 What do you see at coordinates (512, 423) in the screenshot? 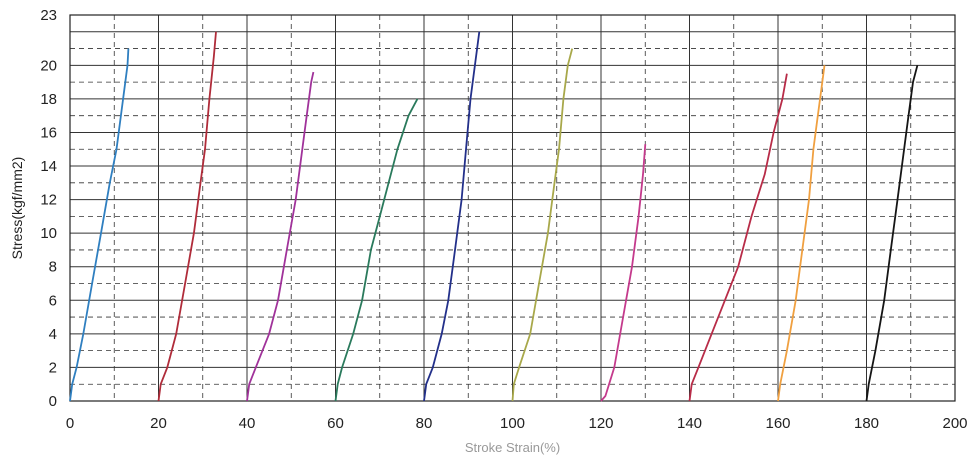
I see `x-tick-label: 100` at bounding box center [512, 423].